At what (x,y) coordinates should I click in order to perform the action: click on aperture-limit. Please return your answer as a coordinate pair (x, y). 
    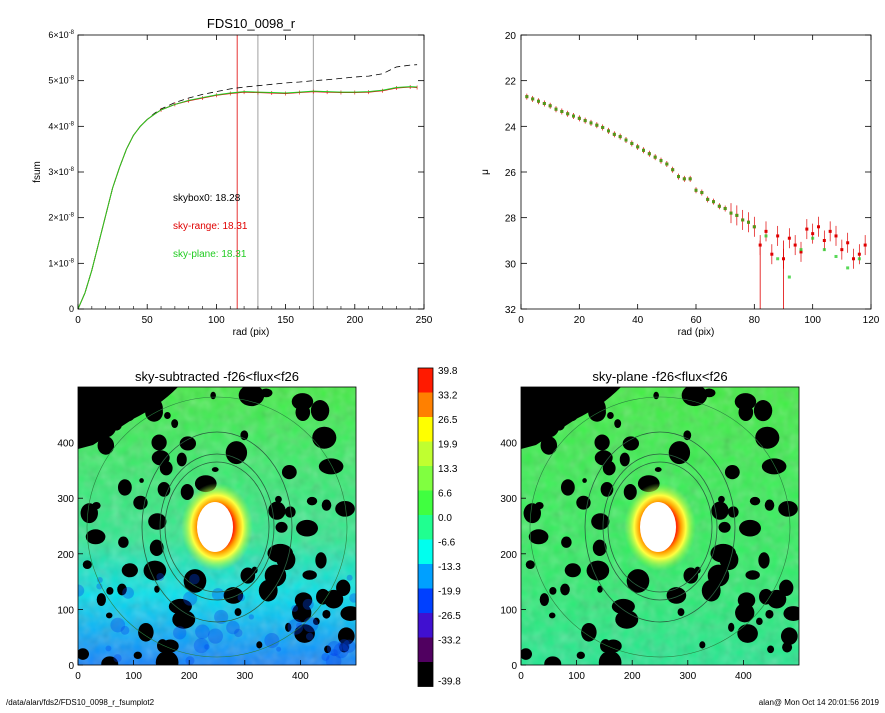
    Looking at the image, I should click on (217, 527).